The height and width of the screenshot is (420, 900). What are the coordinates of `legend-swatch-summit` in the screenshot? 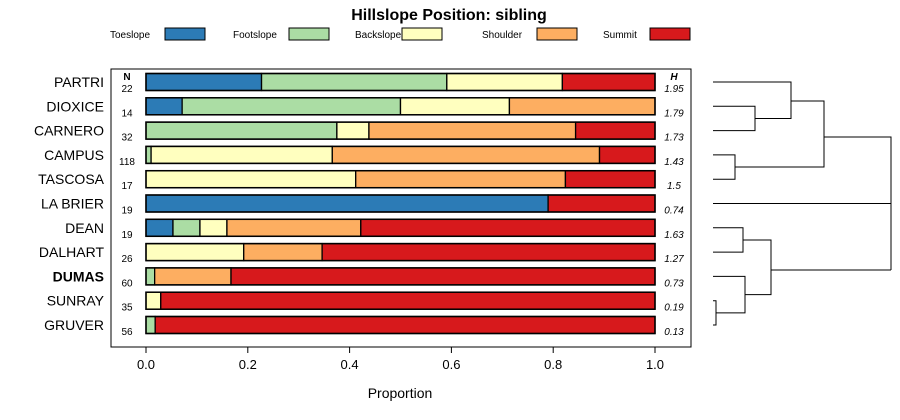 It's located at (670, 34).